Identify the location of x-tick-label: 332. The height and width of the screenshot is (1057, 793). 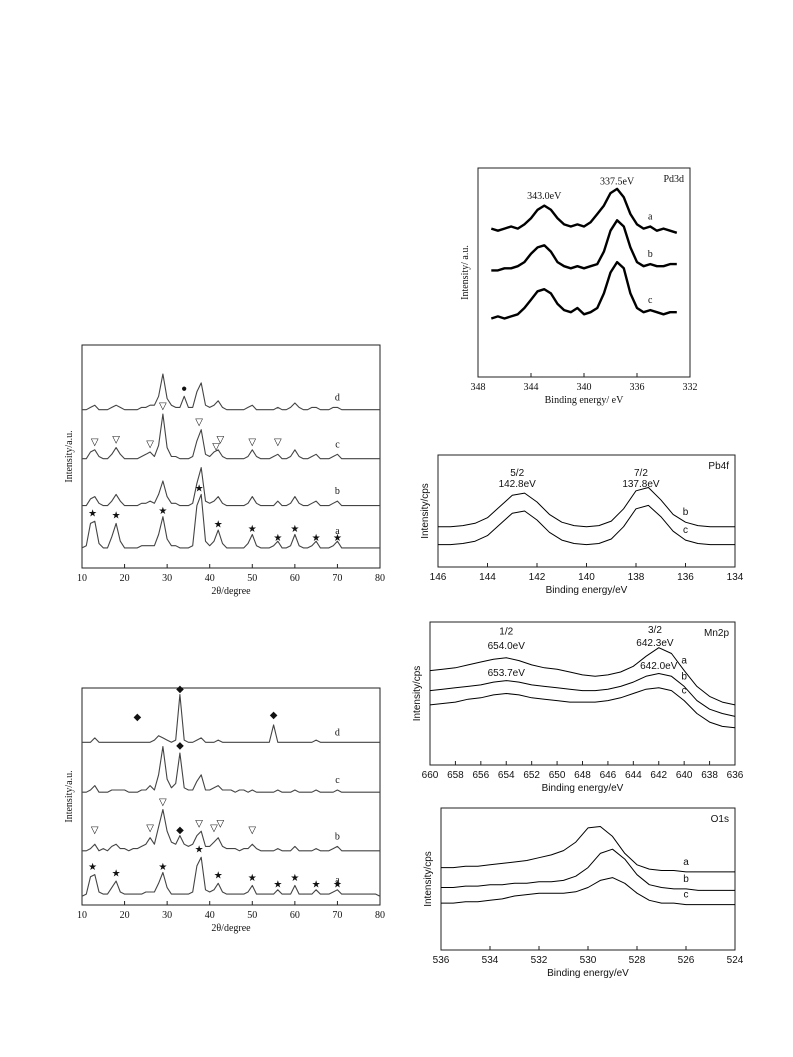
(690, 387).